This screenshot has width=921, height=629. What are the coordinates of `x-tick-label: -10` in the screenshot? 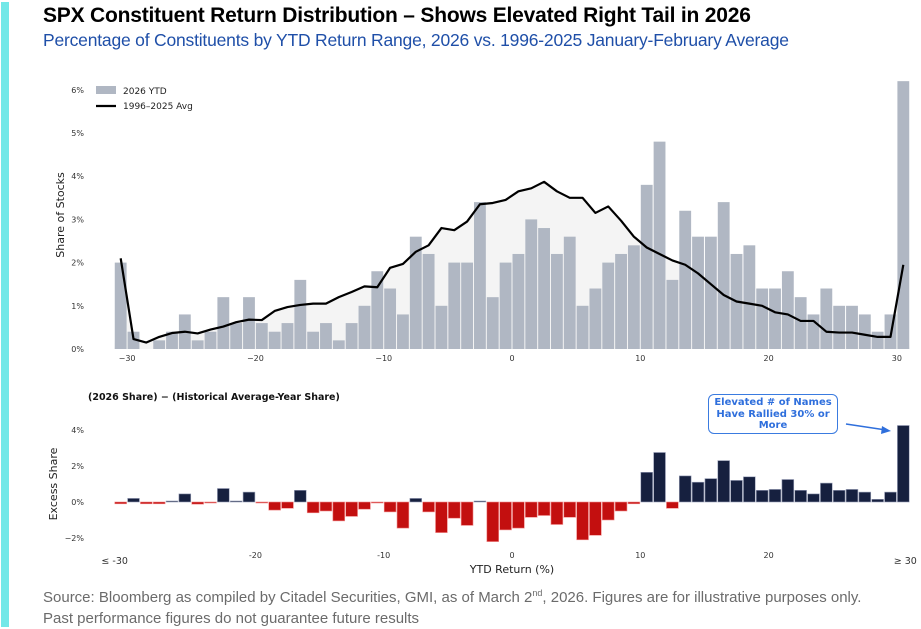 It's located at (383, 555).